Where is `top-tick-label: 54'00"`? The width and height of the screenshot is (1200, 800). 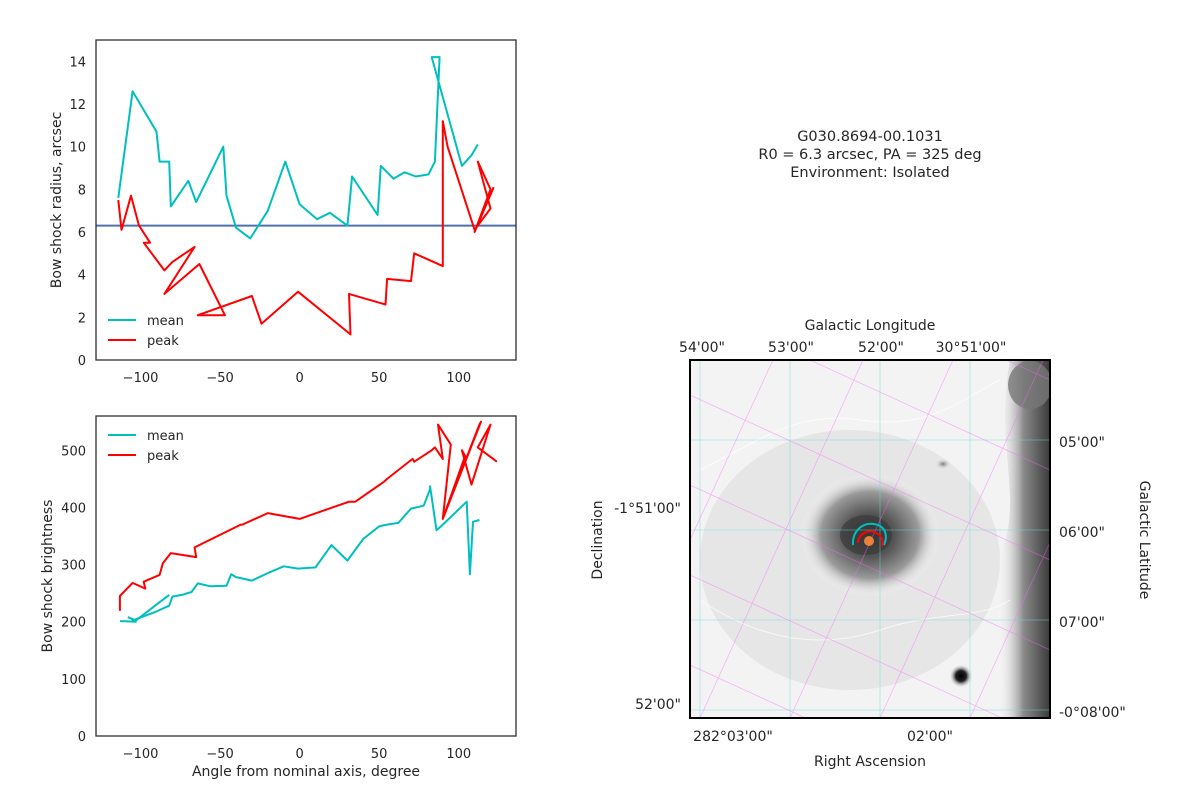 top-tick-label: 54'00" is located at coordinates (702, 348).